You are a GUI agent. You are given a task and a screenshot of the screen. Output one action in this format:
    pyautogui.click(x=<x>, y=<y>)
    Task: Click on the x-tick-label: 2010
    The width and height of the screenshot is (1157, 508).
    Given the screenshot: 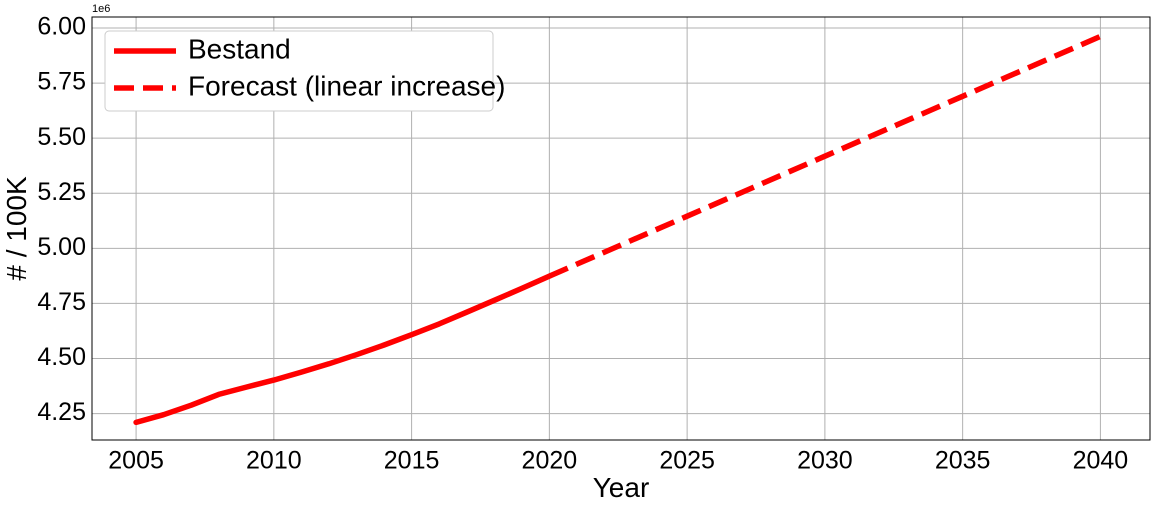 What is the action you would take?
    pyautogui.click(x=274, y=461)
    